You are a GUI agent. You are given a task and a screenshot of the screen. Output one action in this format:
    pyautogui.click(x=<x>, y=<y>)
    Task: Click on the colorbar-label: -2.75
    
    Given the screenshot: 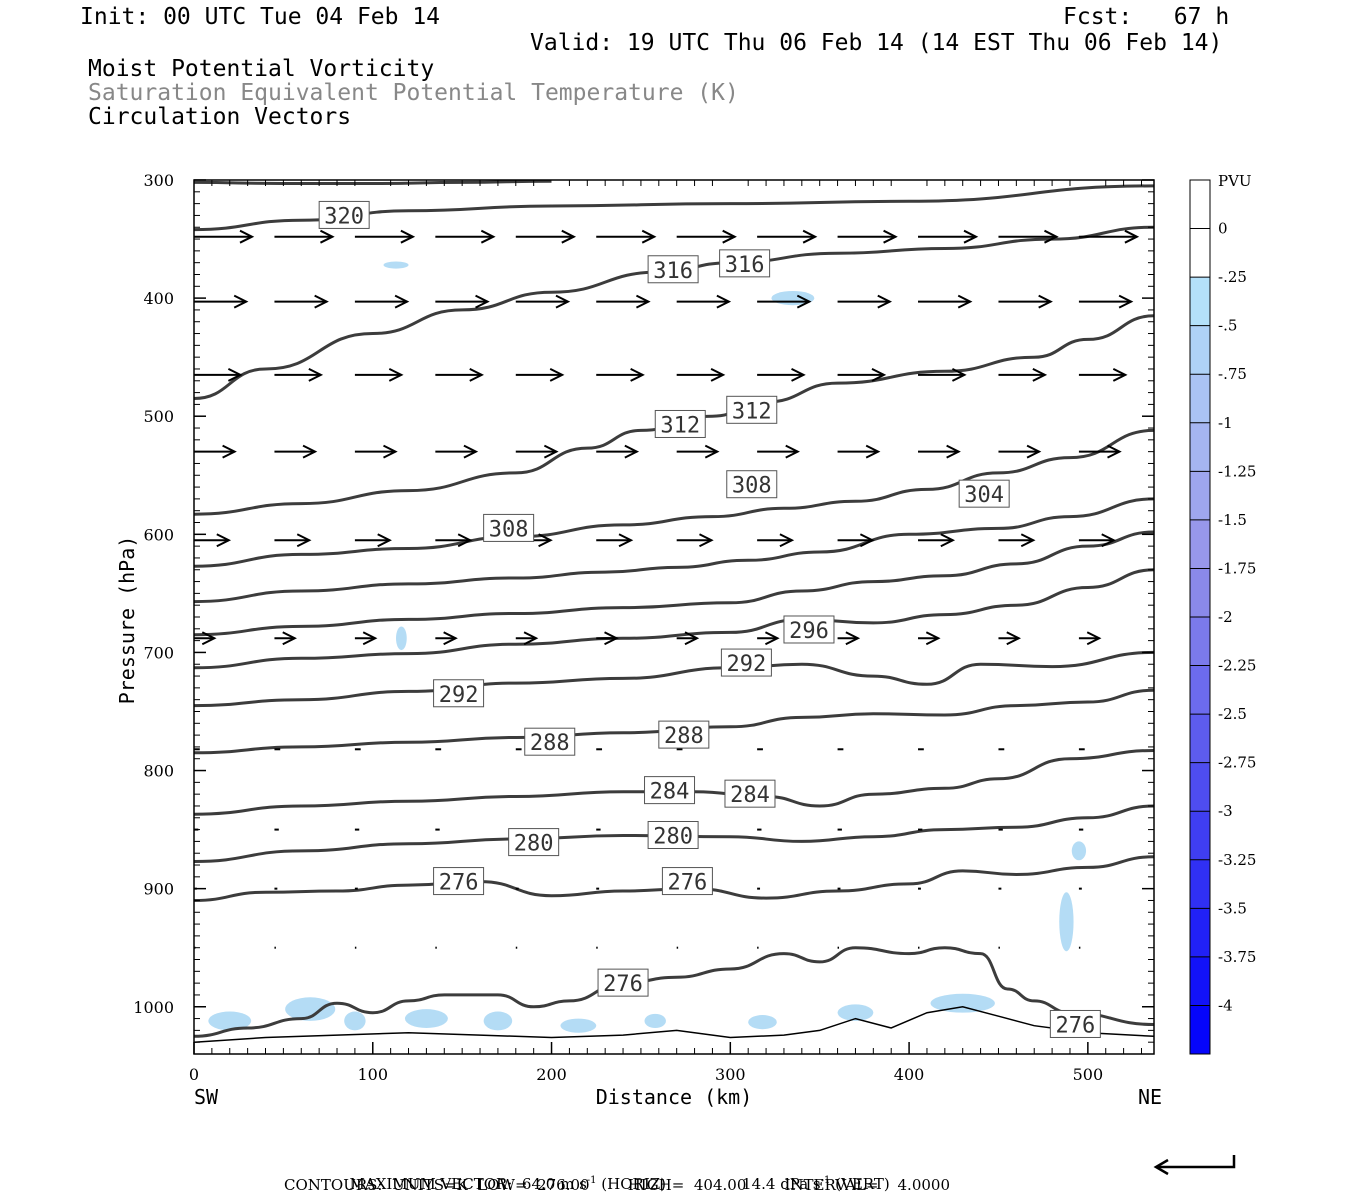 What is the action you would take?
    pyautogui.click(x=1237, y=763)
    